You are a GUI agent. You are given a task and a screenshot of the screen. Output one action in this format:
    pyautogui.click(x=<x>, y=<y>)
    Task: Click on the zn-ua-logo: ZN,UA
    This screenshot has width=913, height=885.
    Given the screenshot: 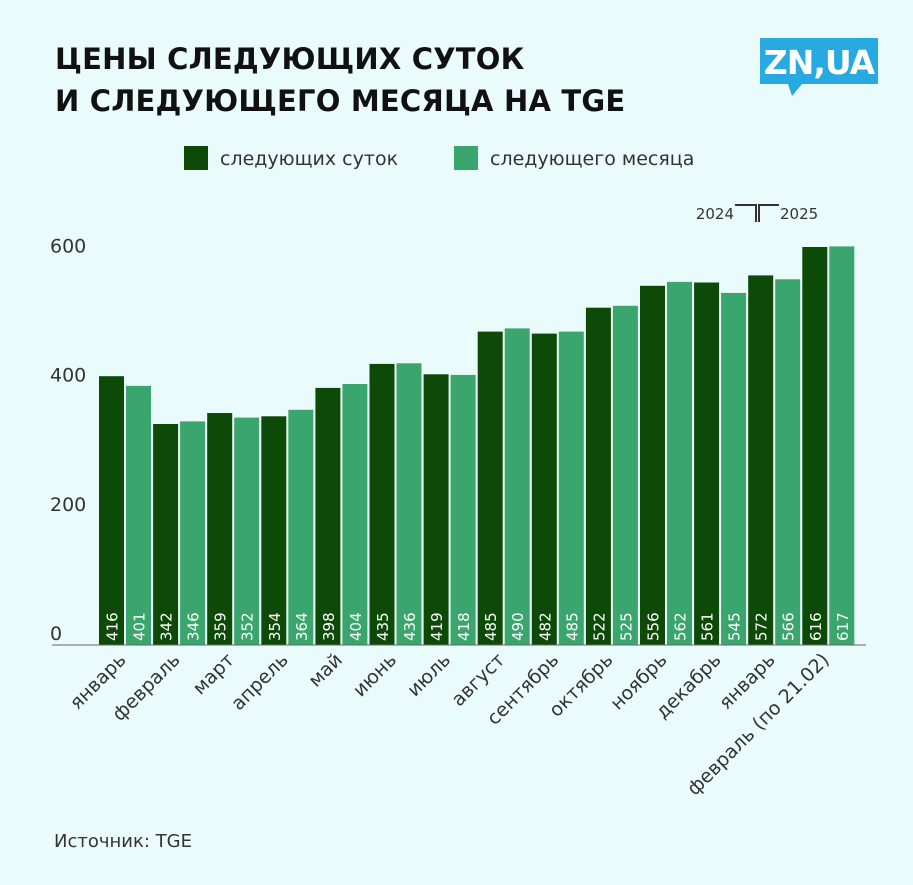 What is the action you would take?
    pyautogui.click(x=819, y=67)
    